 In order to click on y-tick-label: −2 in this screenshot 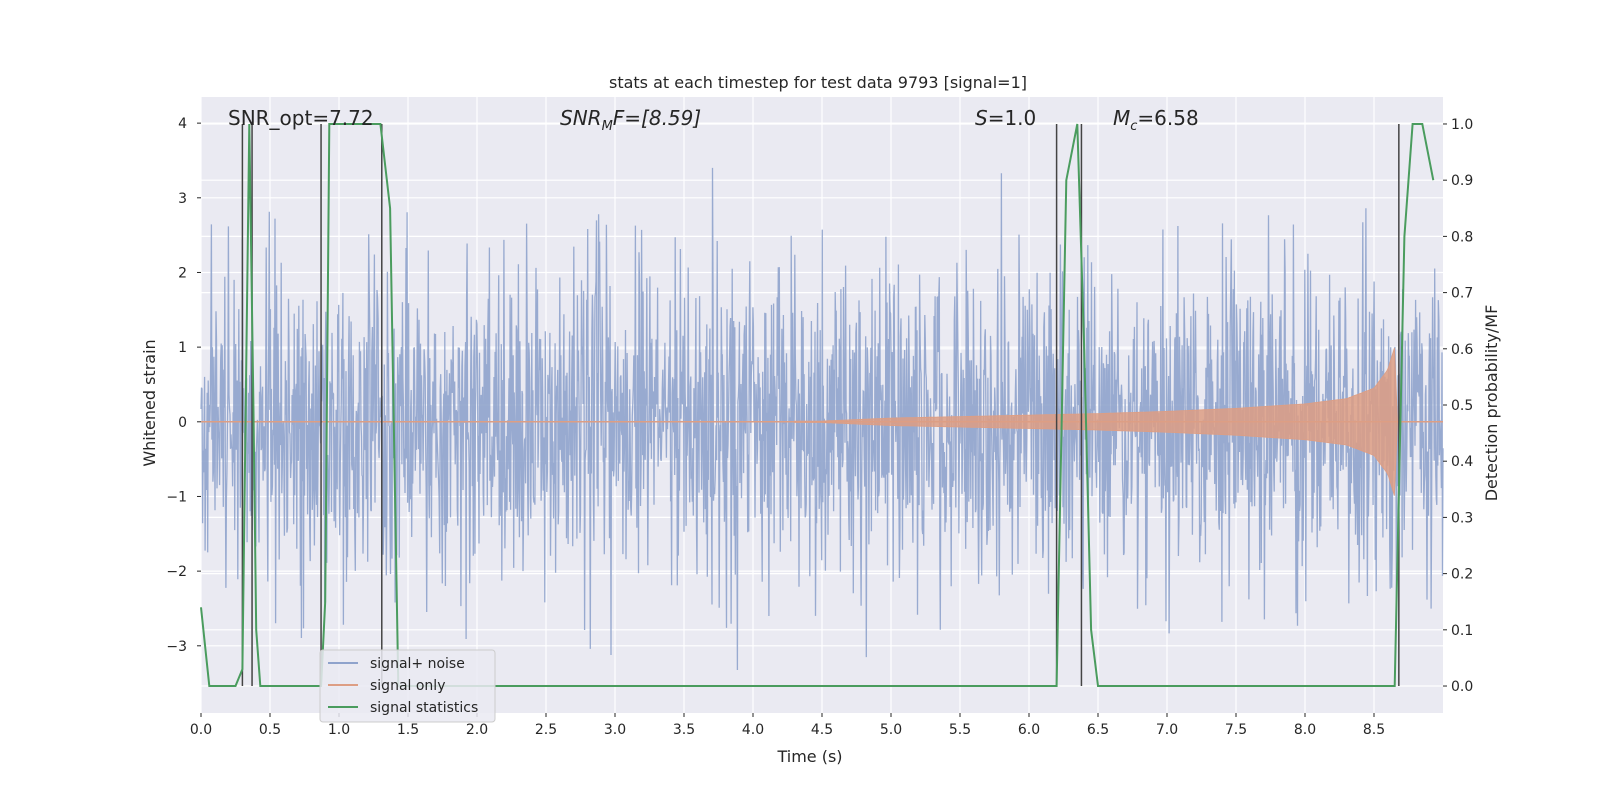, I will do `click(176, 572)`.